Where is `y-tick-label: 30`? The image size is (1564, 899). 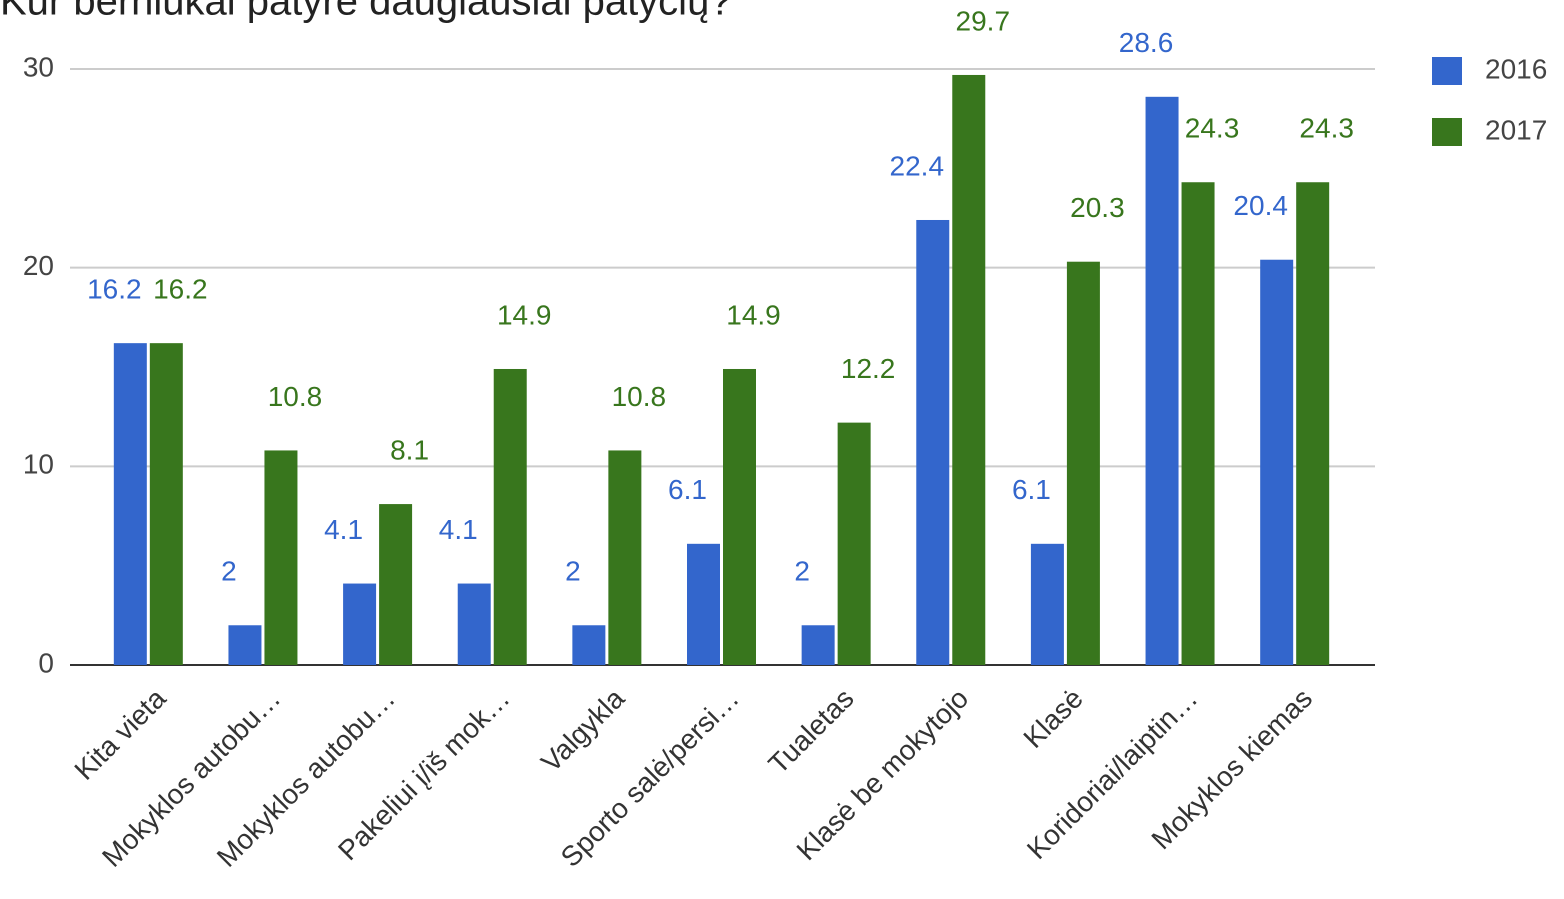
y-tick-label: 30 is located at coordinates (38, 66).